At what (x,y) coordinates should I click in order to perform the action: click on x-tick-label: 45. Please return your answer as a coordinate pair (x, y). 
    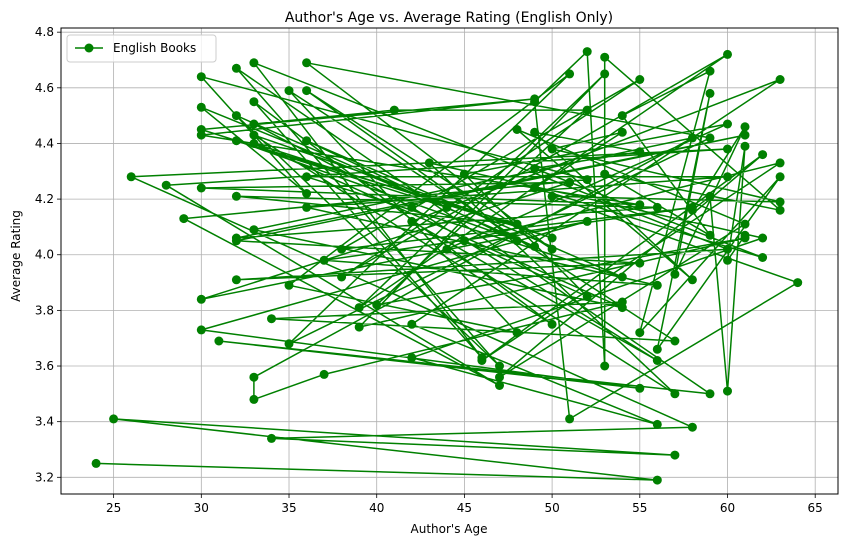
    Looking at the image, I should click on (464, 508).